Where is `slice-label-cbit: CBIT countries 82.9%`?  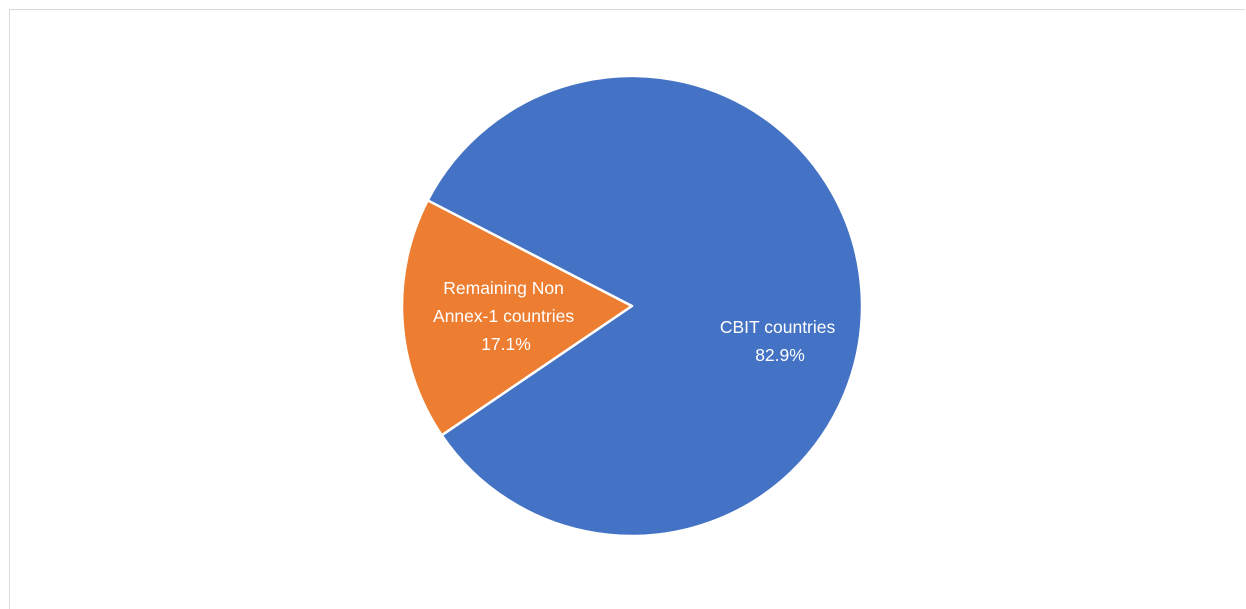 slice-label-cbit: CBIT countries 82.9% is located at coordinates (780, 341).